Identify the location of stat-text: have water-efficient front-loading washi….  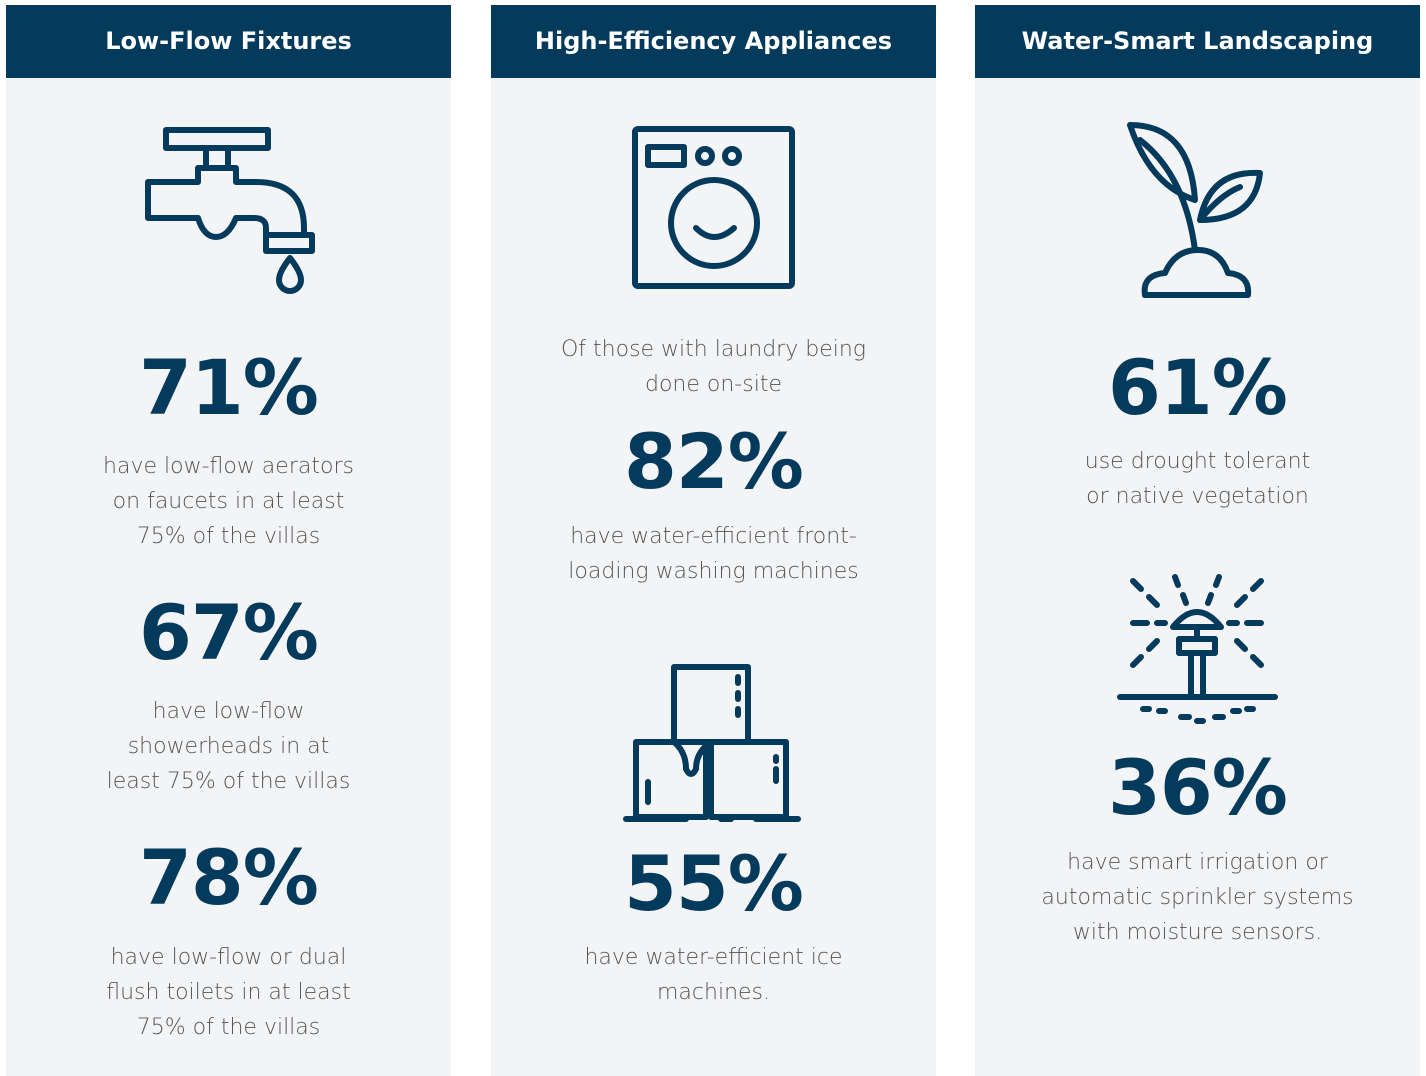
(713, 554).